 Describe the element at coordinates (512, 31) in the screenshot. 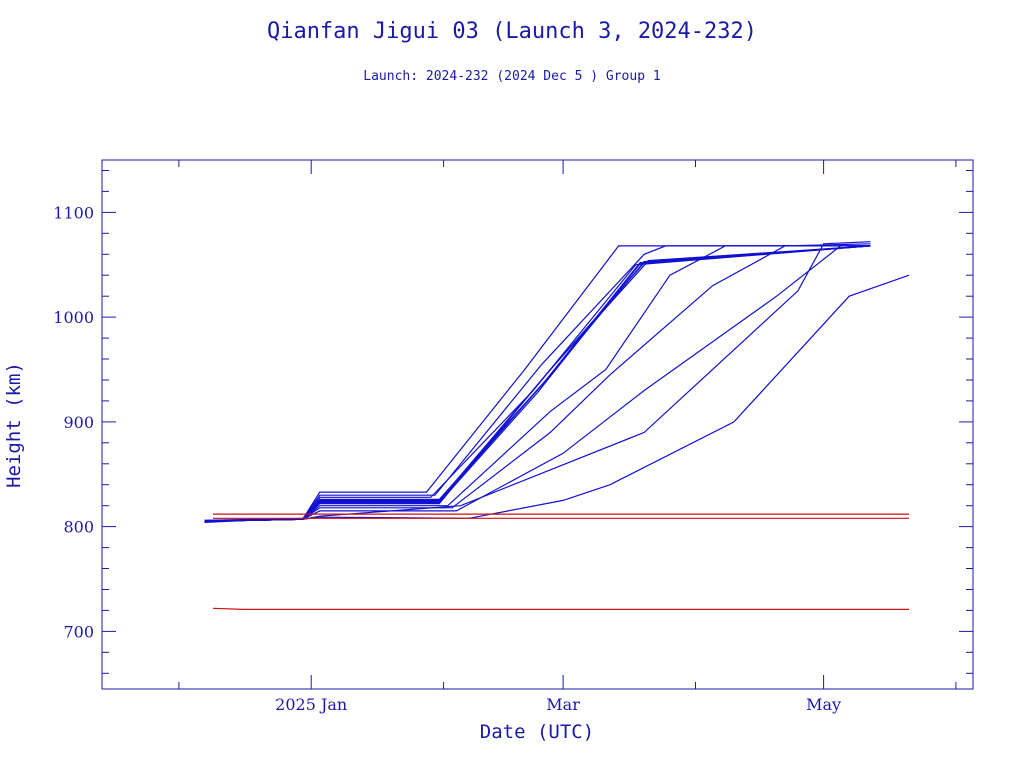

I see `chart-title: Qianfan Jigui 03 (Launch 3, 2024-232)` at that location.